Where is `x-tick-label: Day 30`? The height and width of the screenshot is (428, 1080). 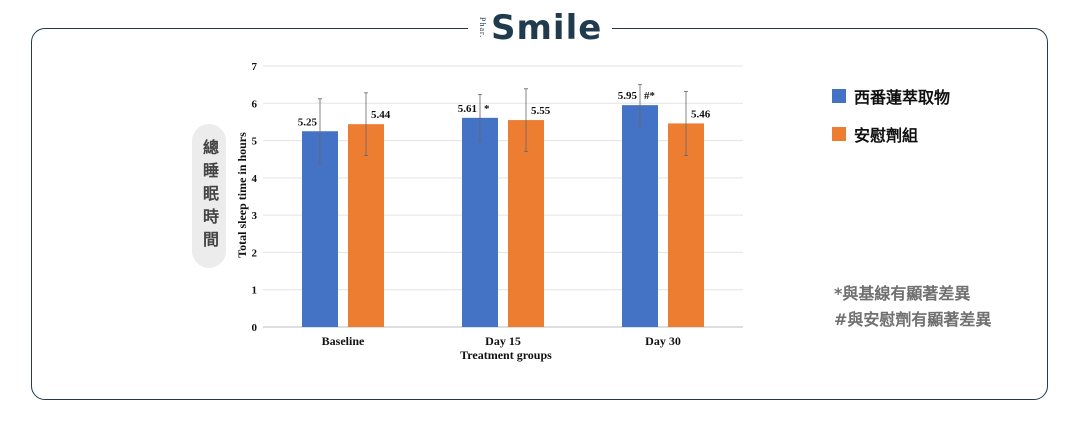 x-tick-label: Day 30 is located at coordinates (663, 341).